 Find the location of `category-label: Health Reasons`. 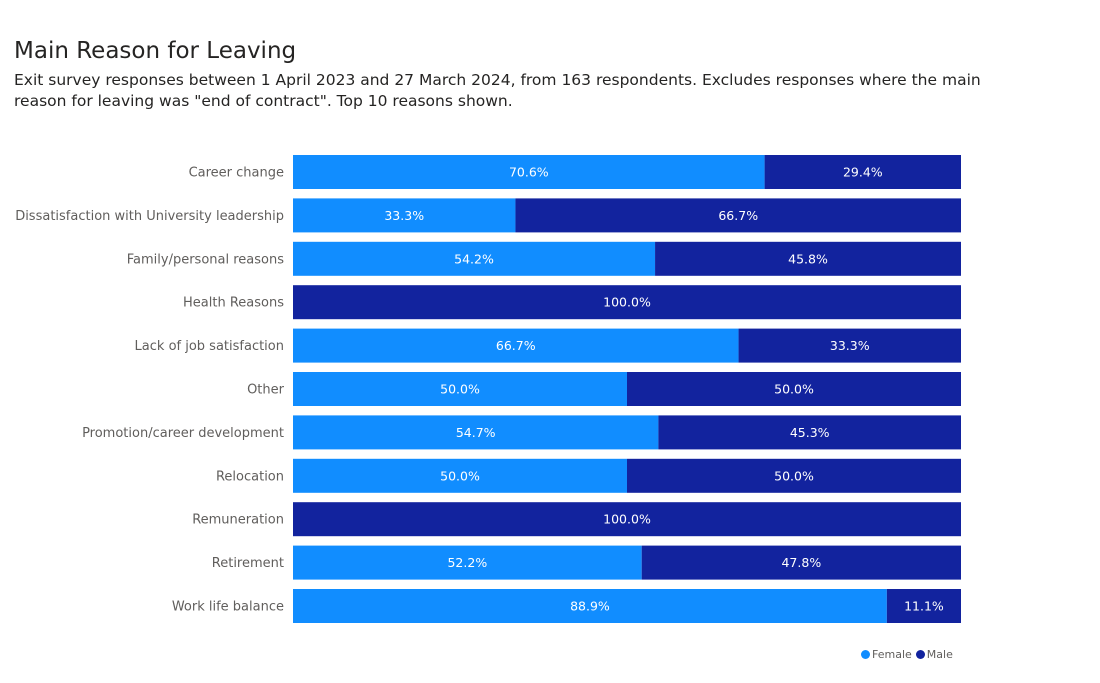

category-label: Health Reasons is located at coordinates (233, 303).